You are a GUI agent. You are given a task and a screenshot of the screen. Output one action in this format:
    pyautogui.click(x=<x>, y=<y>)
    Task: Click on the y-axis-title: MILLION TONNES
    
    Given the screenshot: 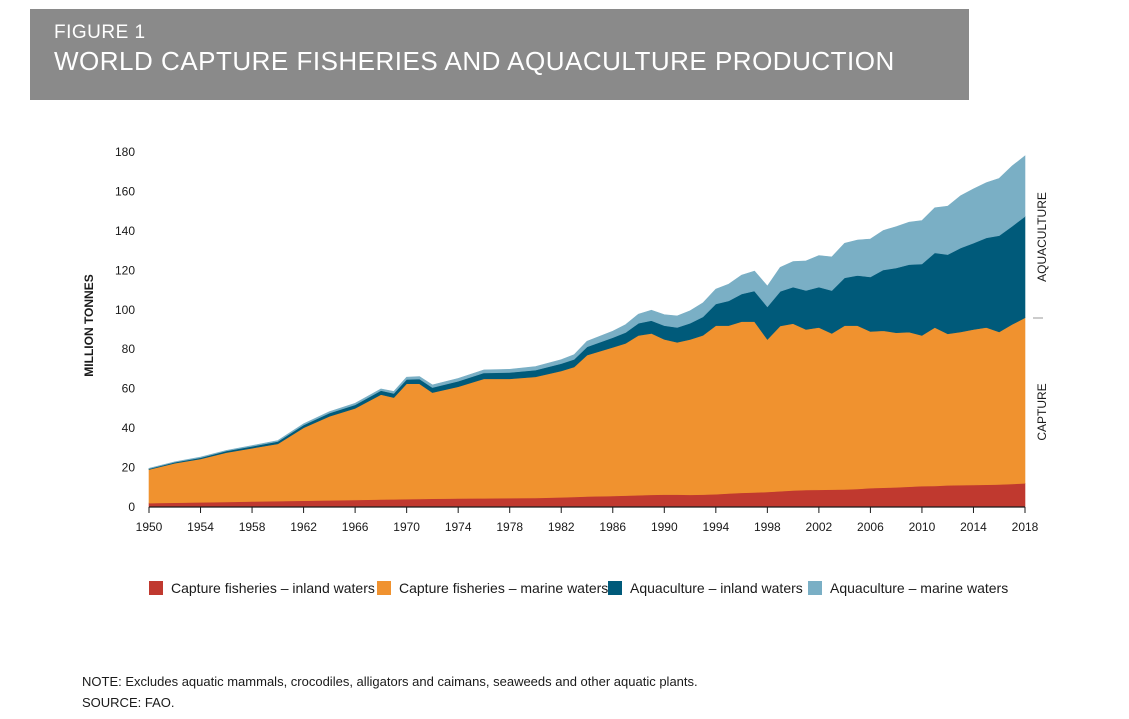 What is the action you would take?
    pyautogui.click(x=89, y=325)
    